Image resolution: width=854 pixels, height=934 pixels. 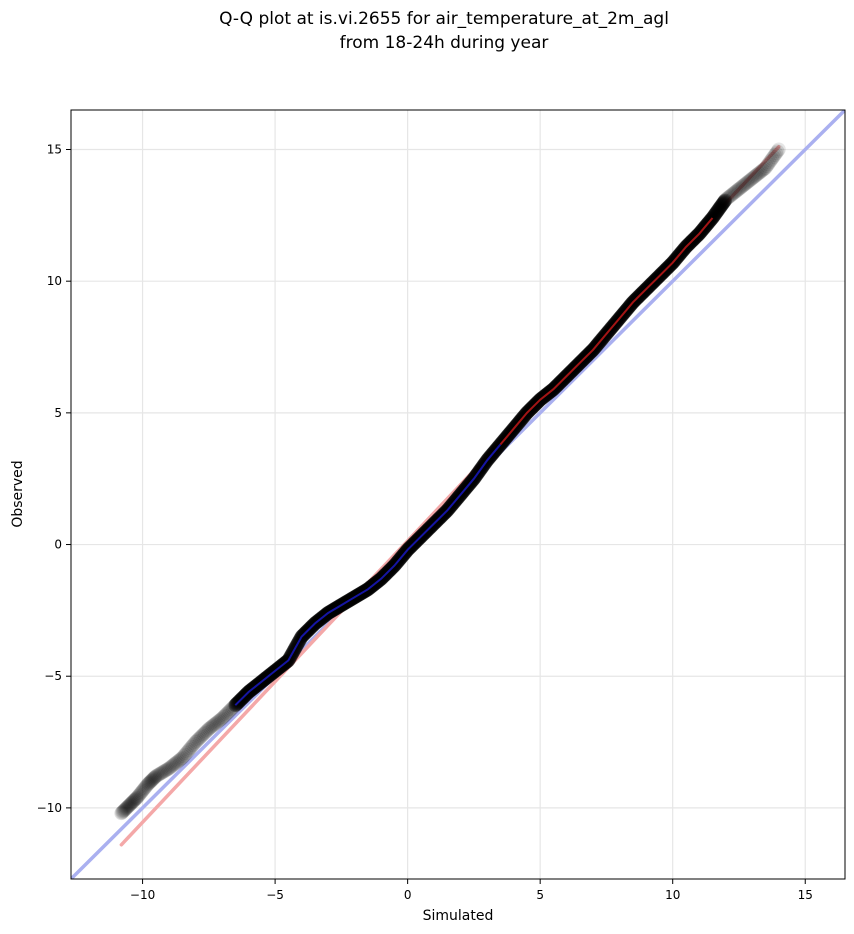 I want to click on y-tick-label: −10, so click(x=49, y=808).